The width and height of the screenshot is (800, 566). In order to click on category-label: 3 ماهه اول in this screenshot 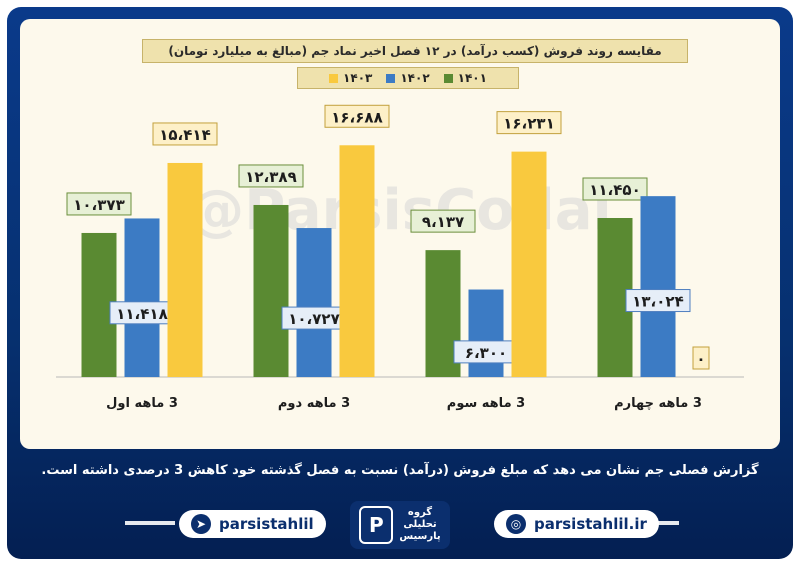, I will do `click(142, 403)`.